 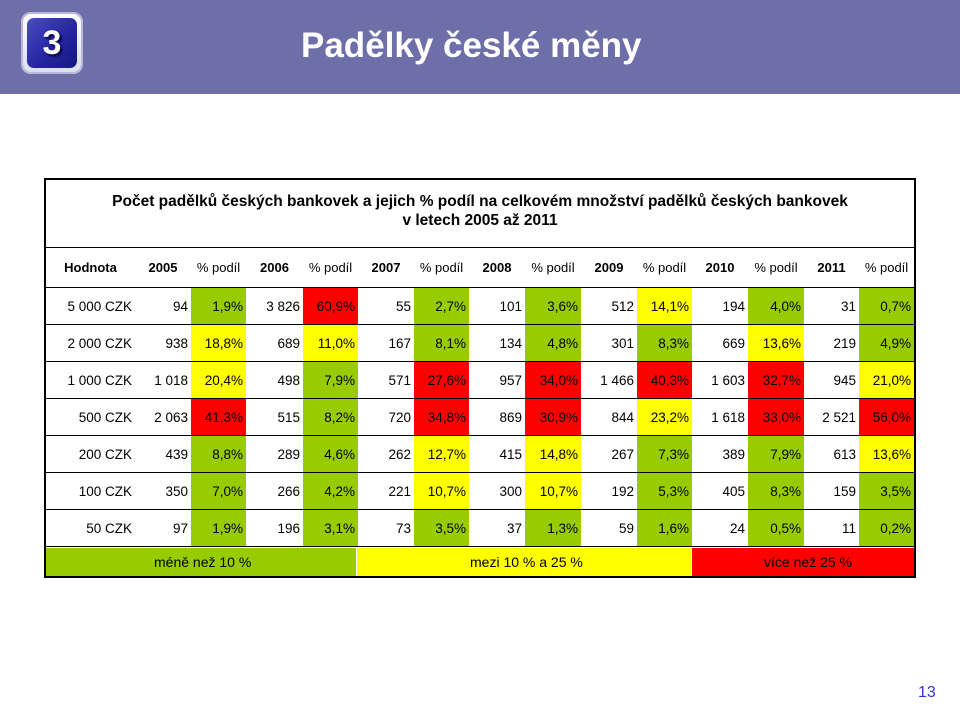 I want to click on count-cell: 945, so click(x=844, y=380).